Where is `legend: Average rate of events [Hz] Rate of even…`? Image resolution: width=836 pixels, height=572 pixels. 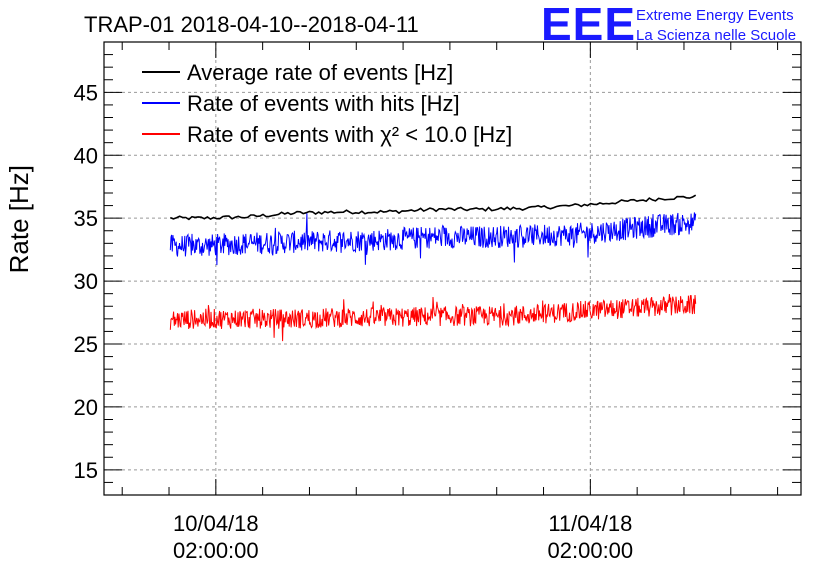 legend: Average rate of events [Hz] Rate of even… is located at coordinates (327, 103).